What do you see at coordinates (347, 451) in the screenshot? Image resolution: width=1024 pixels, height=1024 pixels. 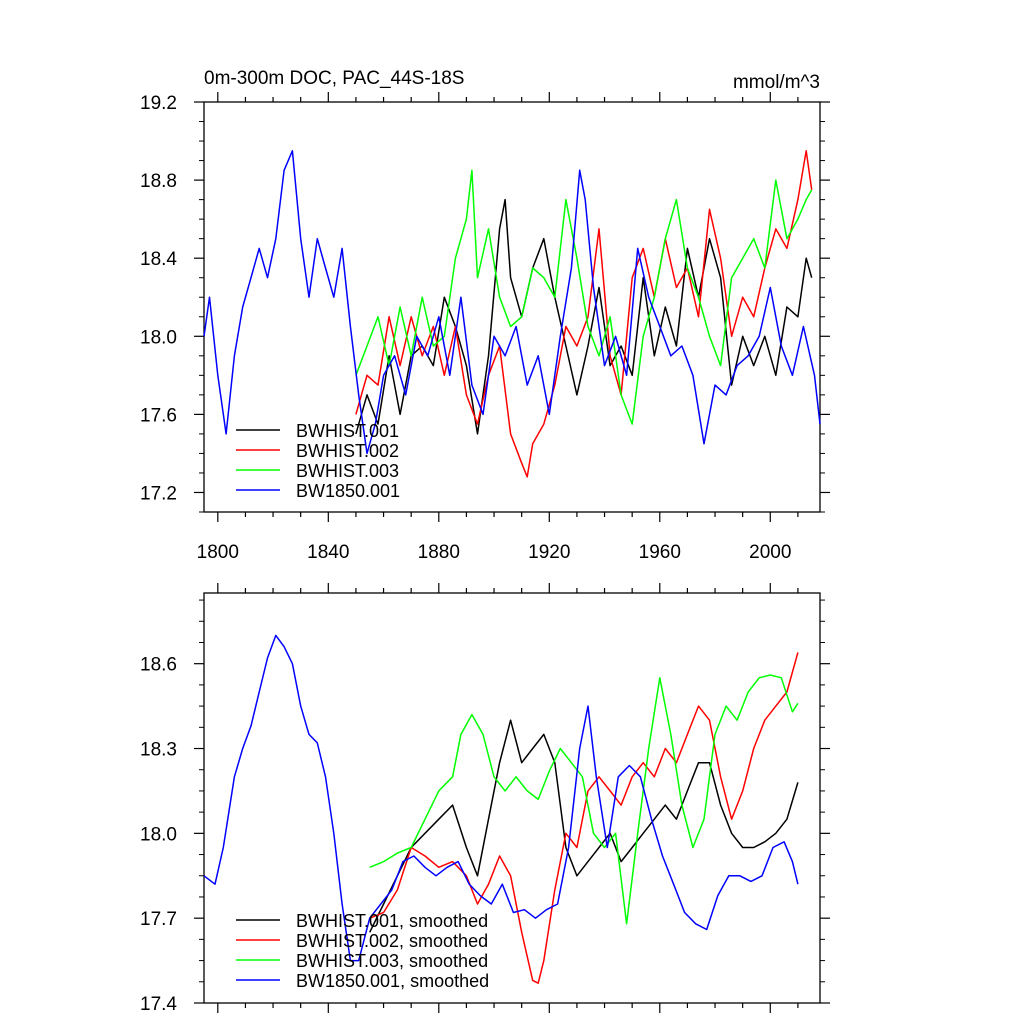 I see `top-legend-label: BWHIST.002` at bounding box center [347, 451].